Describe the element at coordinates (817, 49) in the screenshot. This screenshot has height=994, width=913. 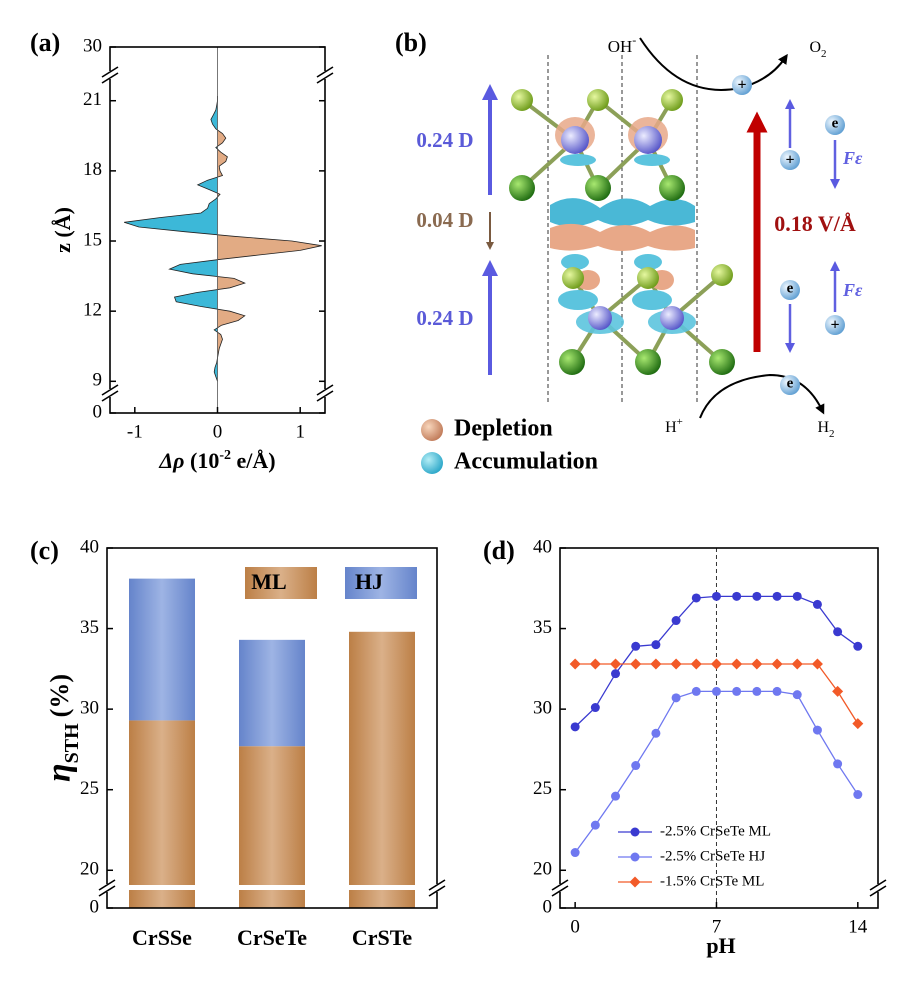
I see `product-label: O2` at that location.